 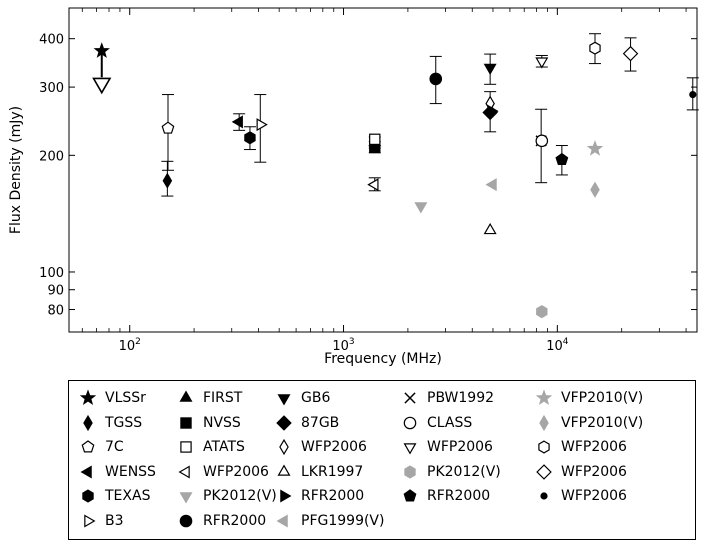 What do you see at coordinates (222, 422) in the screenshot?
I see `legend-label: NVSS` at bounding box center [222, 422].